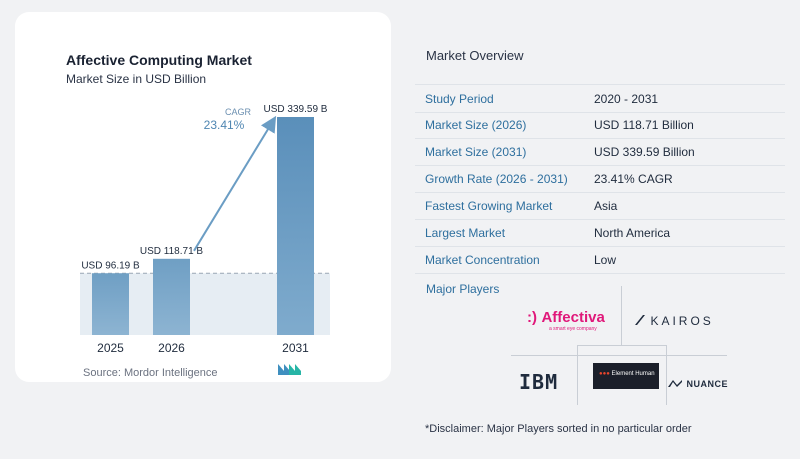 The height and width of the screenshot is (459, 800). Describe the element at coordinates (289, 369) in the screenshot. I see `mordor-logo-icon` at that location.